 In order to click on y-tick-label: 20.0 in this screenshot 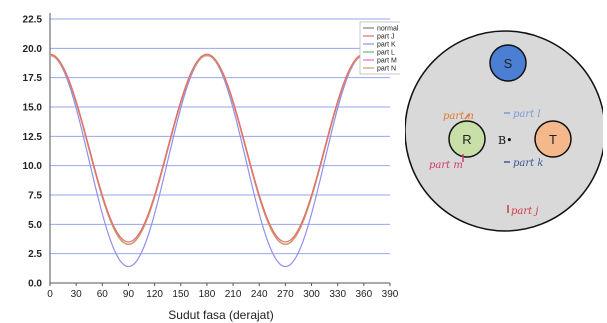, I will do `click(33, 49)`.